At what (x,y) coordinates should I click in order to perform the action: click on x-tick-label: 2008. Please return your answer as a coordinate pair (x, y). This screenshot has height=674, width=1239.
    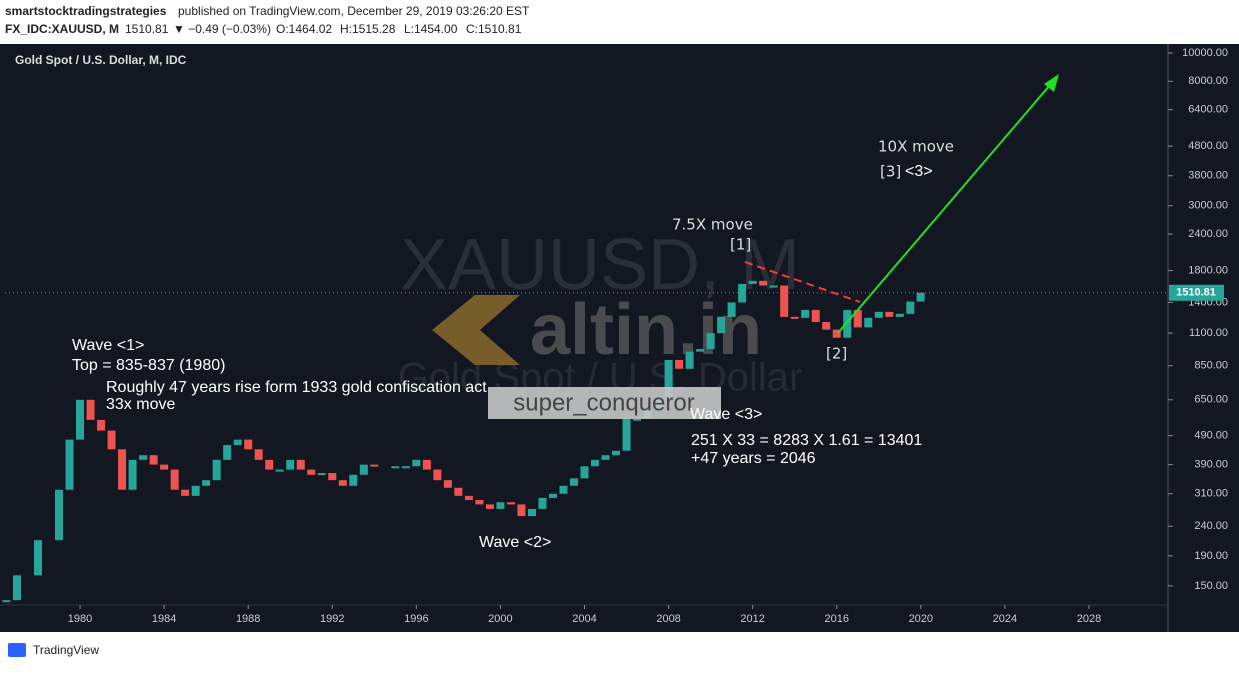
    Looking at the image, I should click on (668, 619).